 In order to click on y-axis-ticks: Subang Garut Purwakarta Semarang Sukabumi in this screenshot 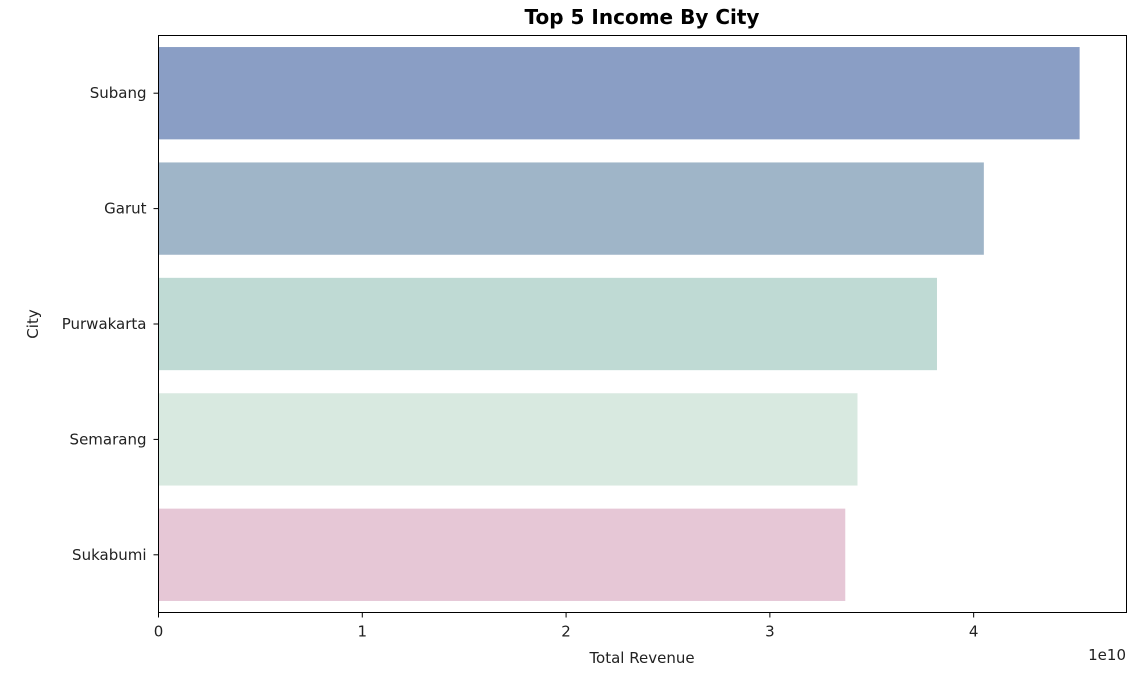, I will do `click(110, 324)`.